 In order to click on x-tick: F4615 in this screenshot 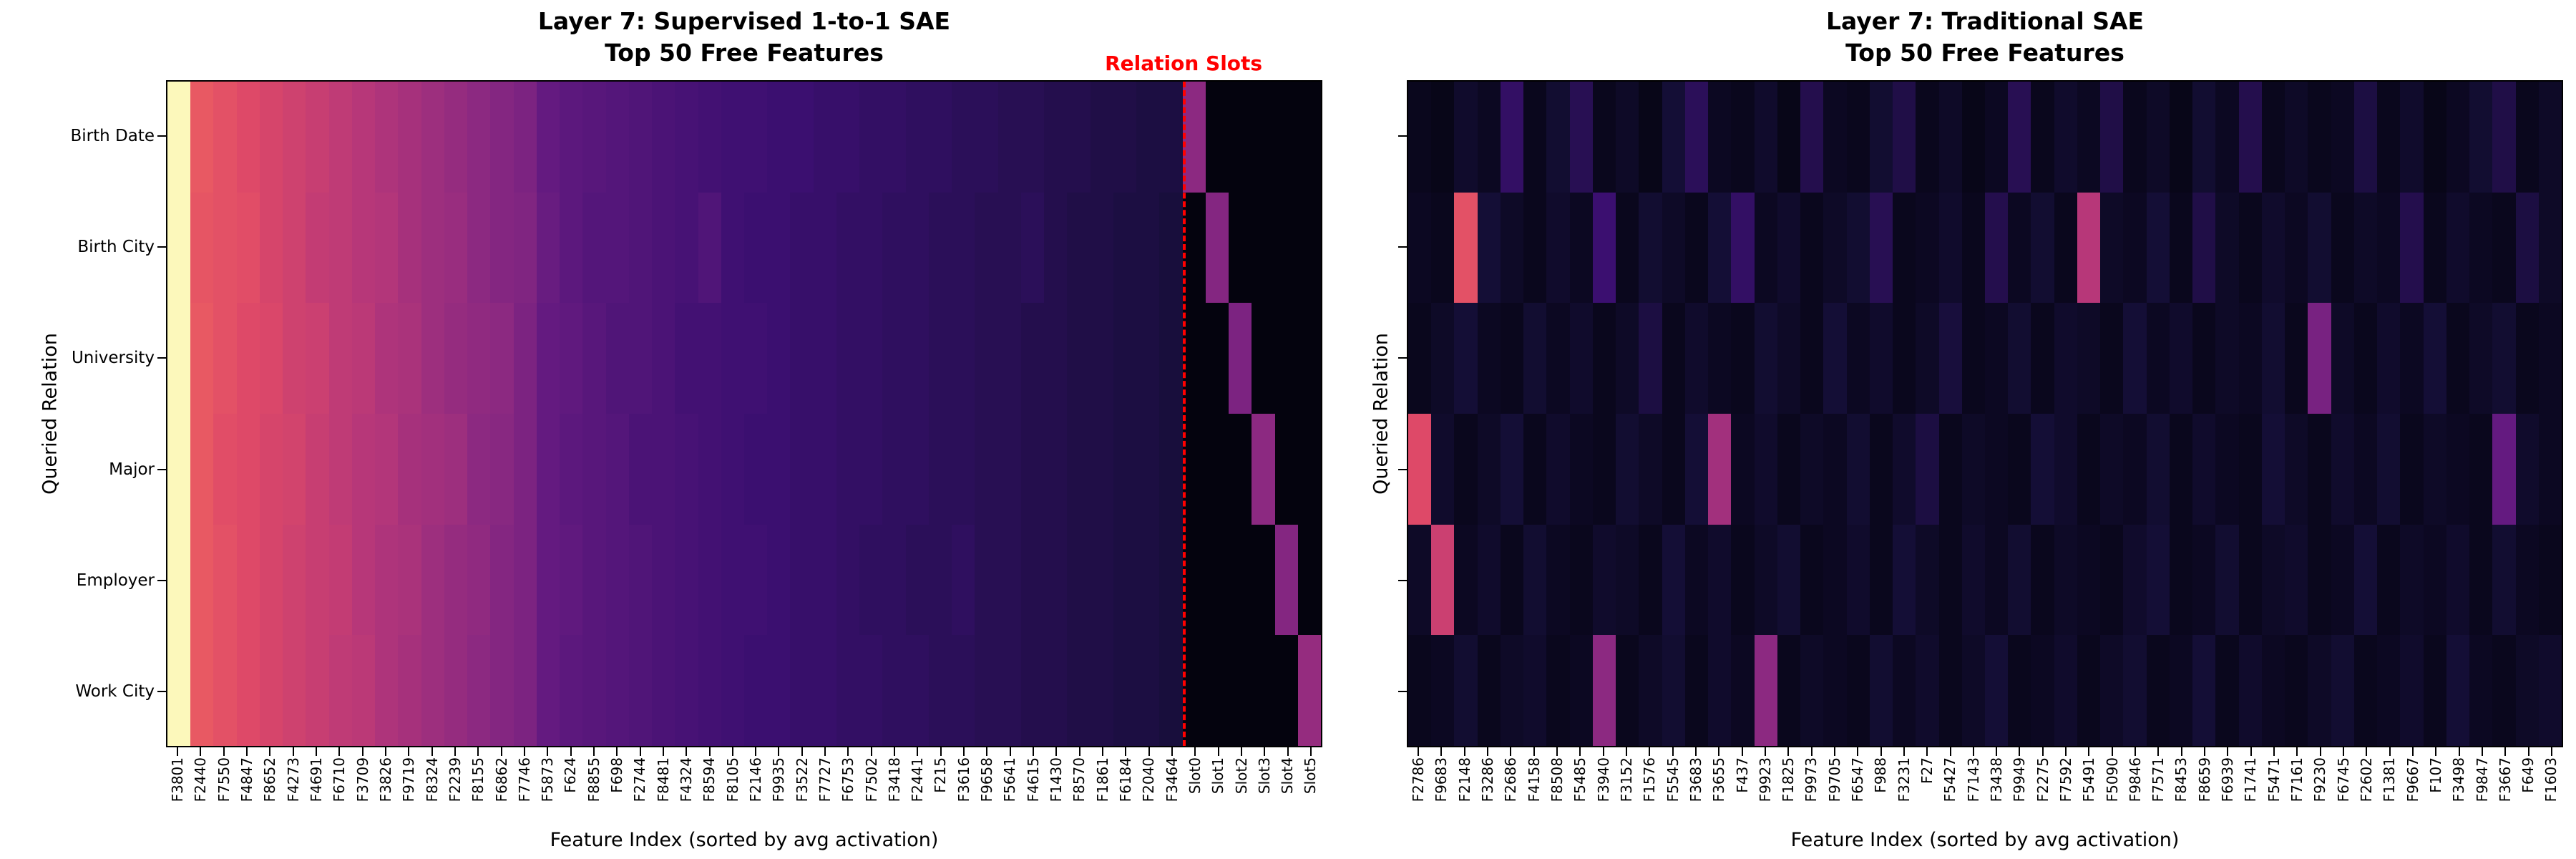, I will do `click(1033, 794)`.